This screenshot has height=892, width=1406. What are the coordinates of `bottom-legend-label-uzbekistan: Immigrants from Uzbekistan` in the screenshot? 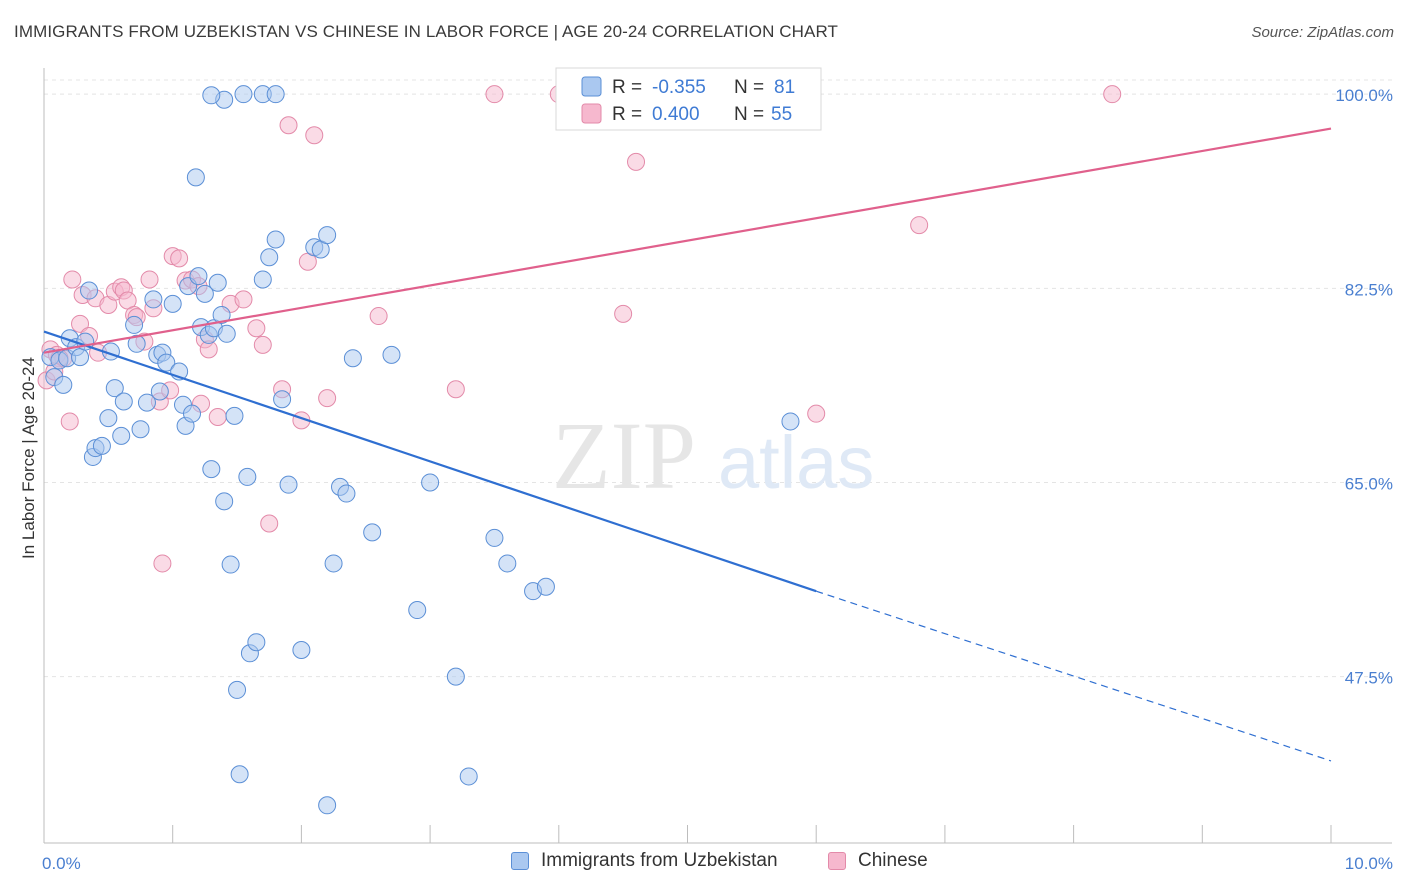 It's located at (659, 860).